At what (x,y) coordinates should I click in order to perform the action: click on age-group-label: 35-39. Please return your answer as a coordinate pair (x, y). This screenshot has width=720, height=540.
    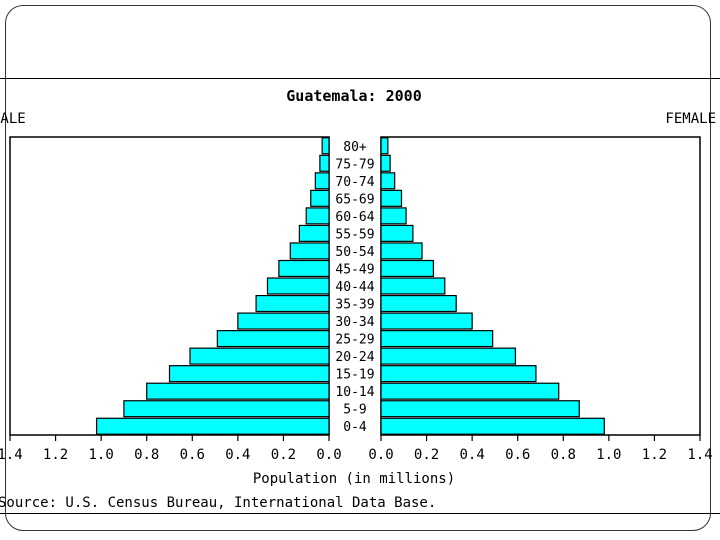
    Looking at the image, I should click on (354, 305).